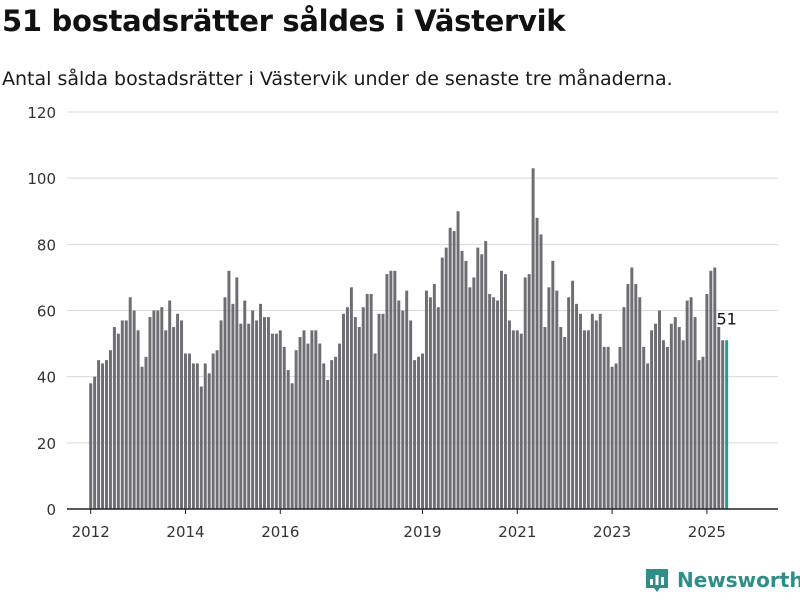 This screenshot has width=800, height=600. Describe the element at coordinates (41, 113) in the screenshot. I see `y-tick-label: 120` at that location.